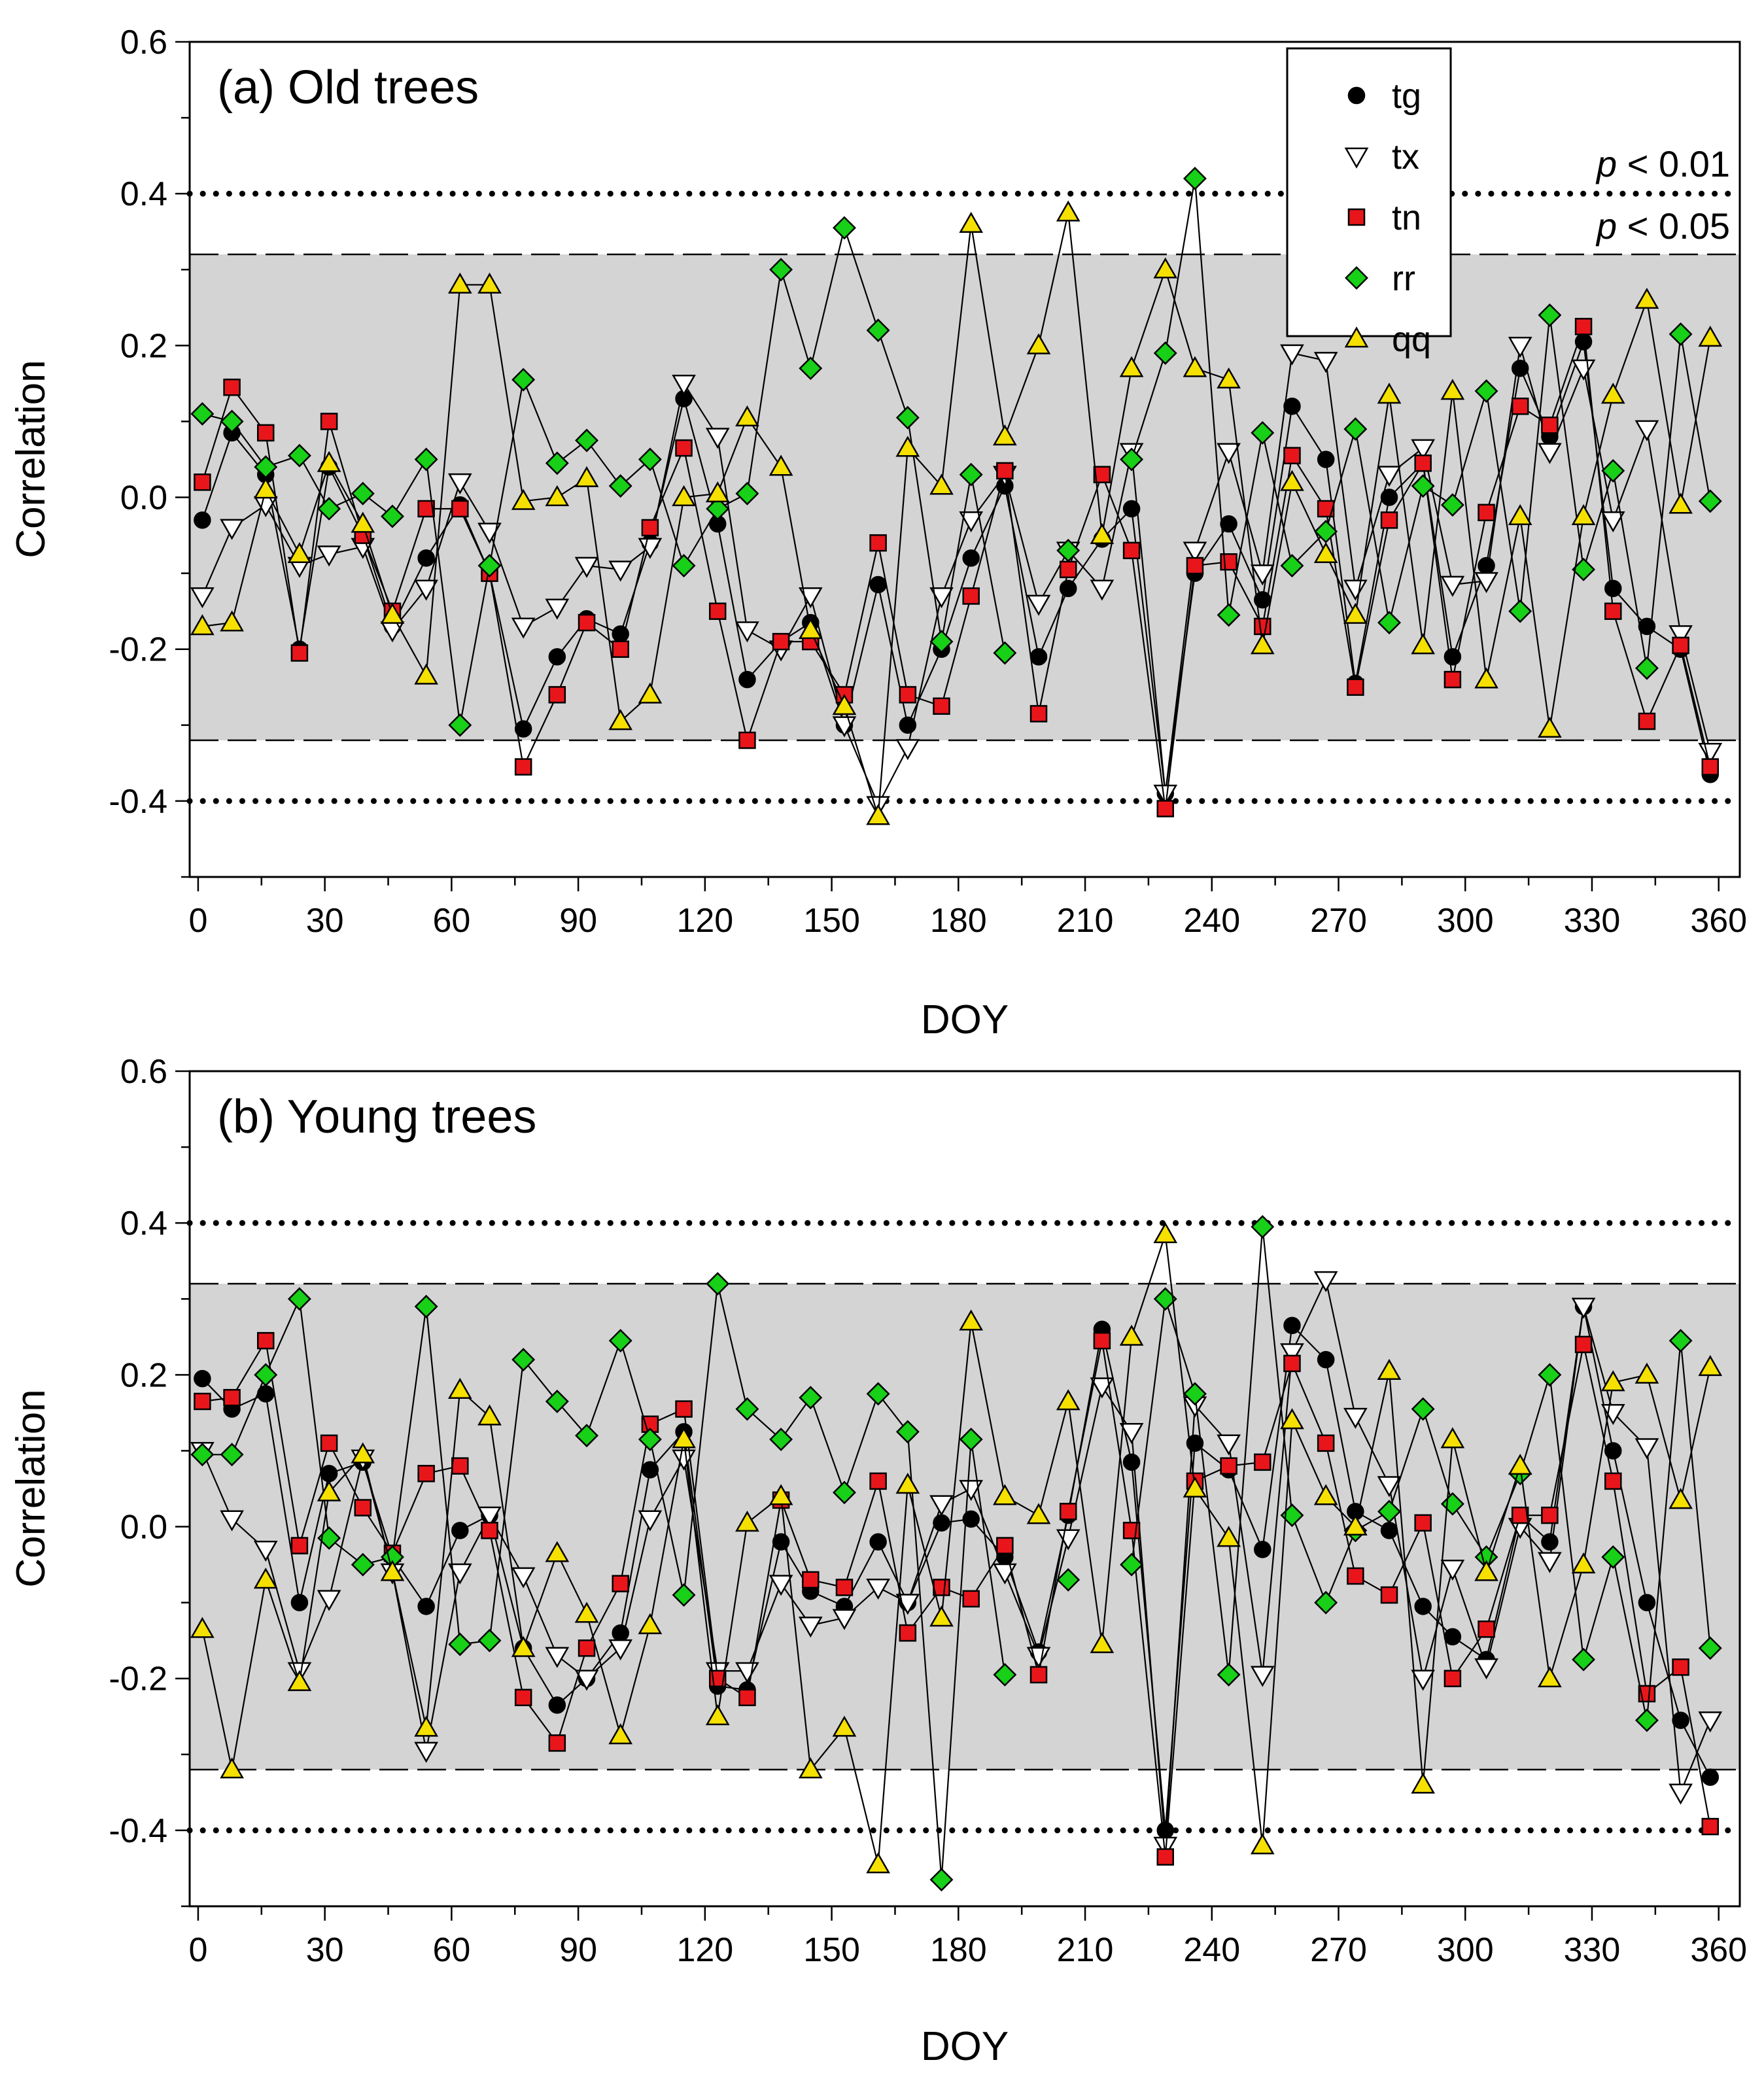 The width and height of the screenshot is (1764, 2075). I want to click on x-tick-label: 150, so click(832, 1950).